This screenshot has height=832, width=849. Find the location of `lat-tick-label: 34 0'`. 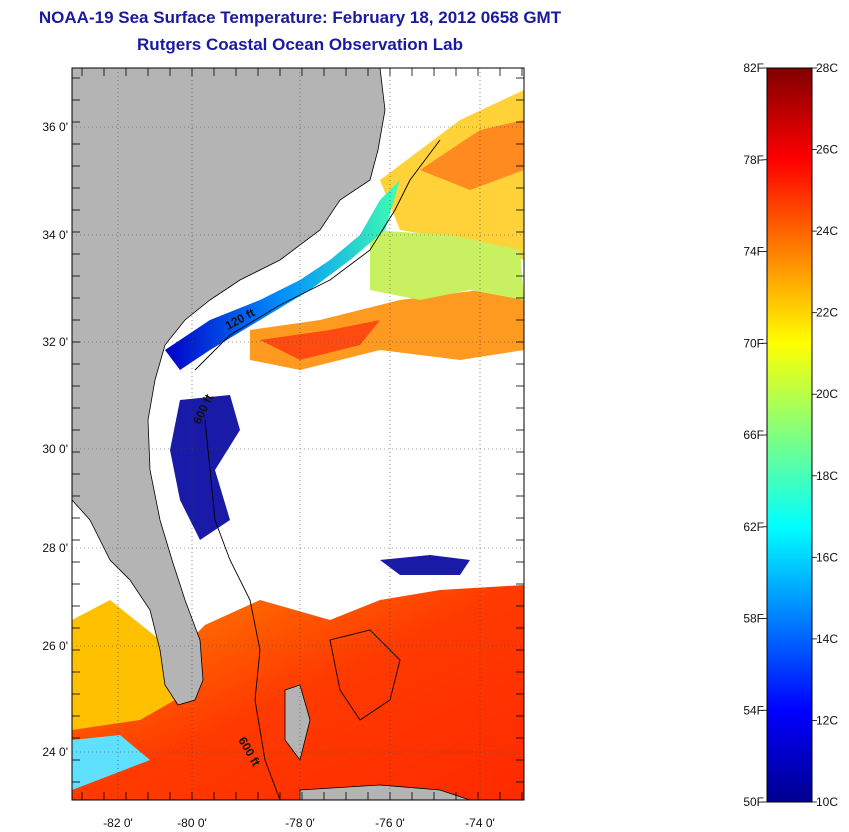

lat-tick-label: 34 0' is located at coordinates (55, 235).